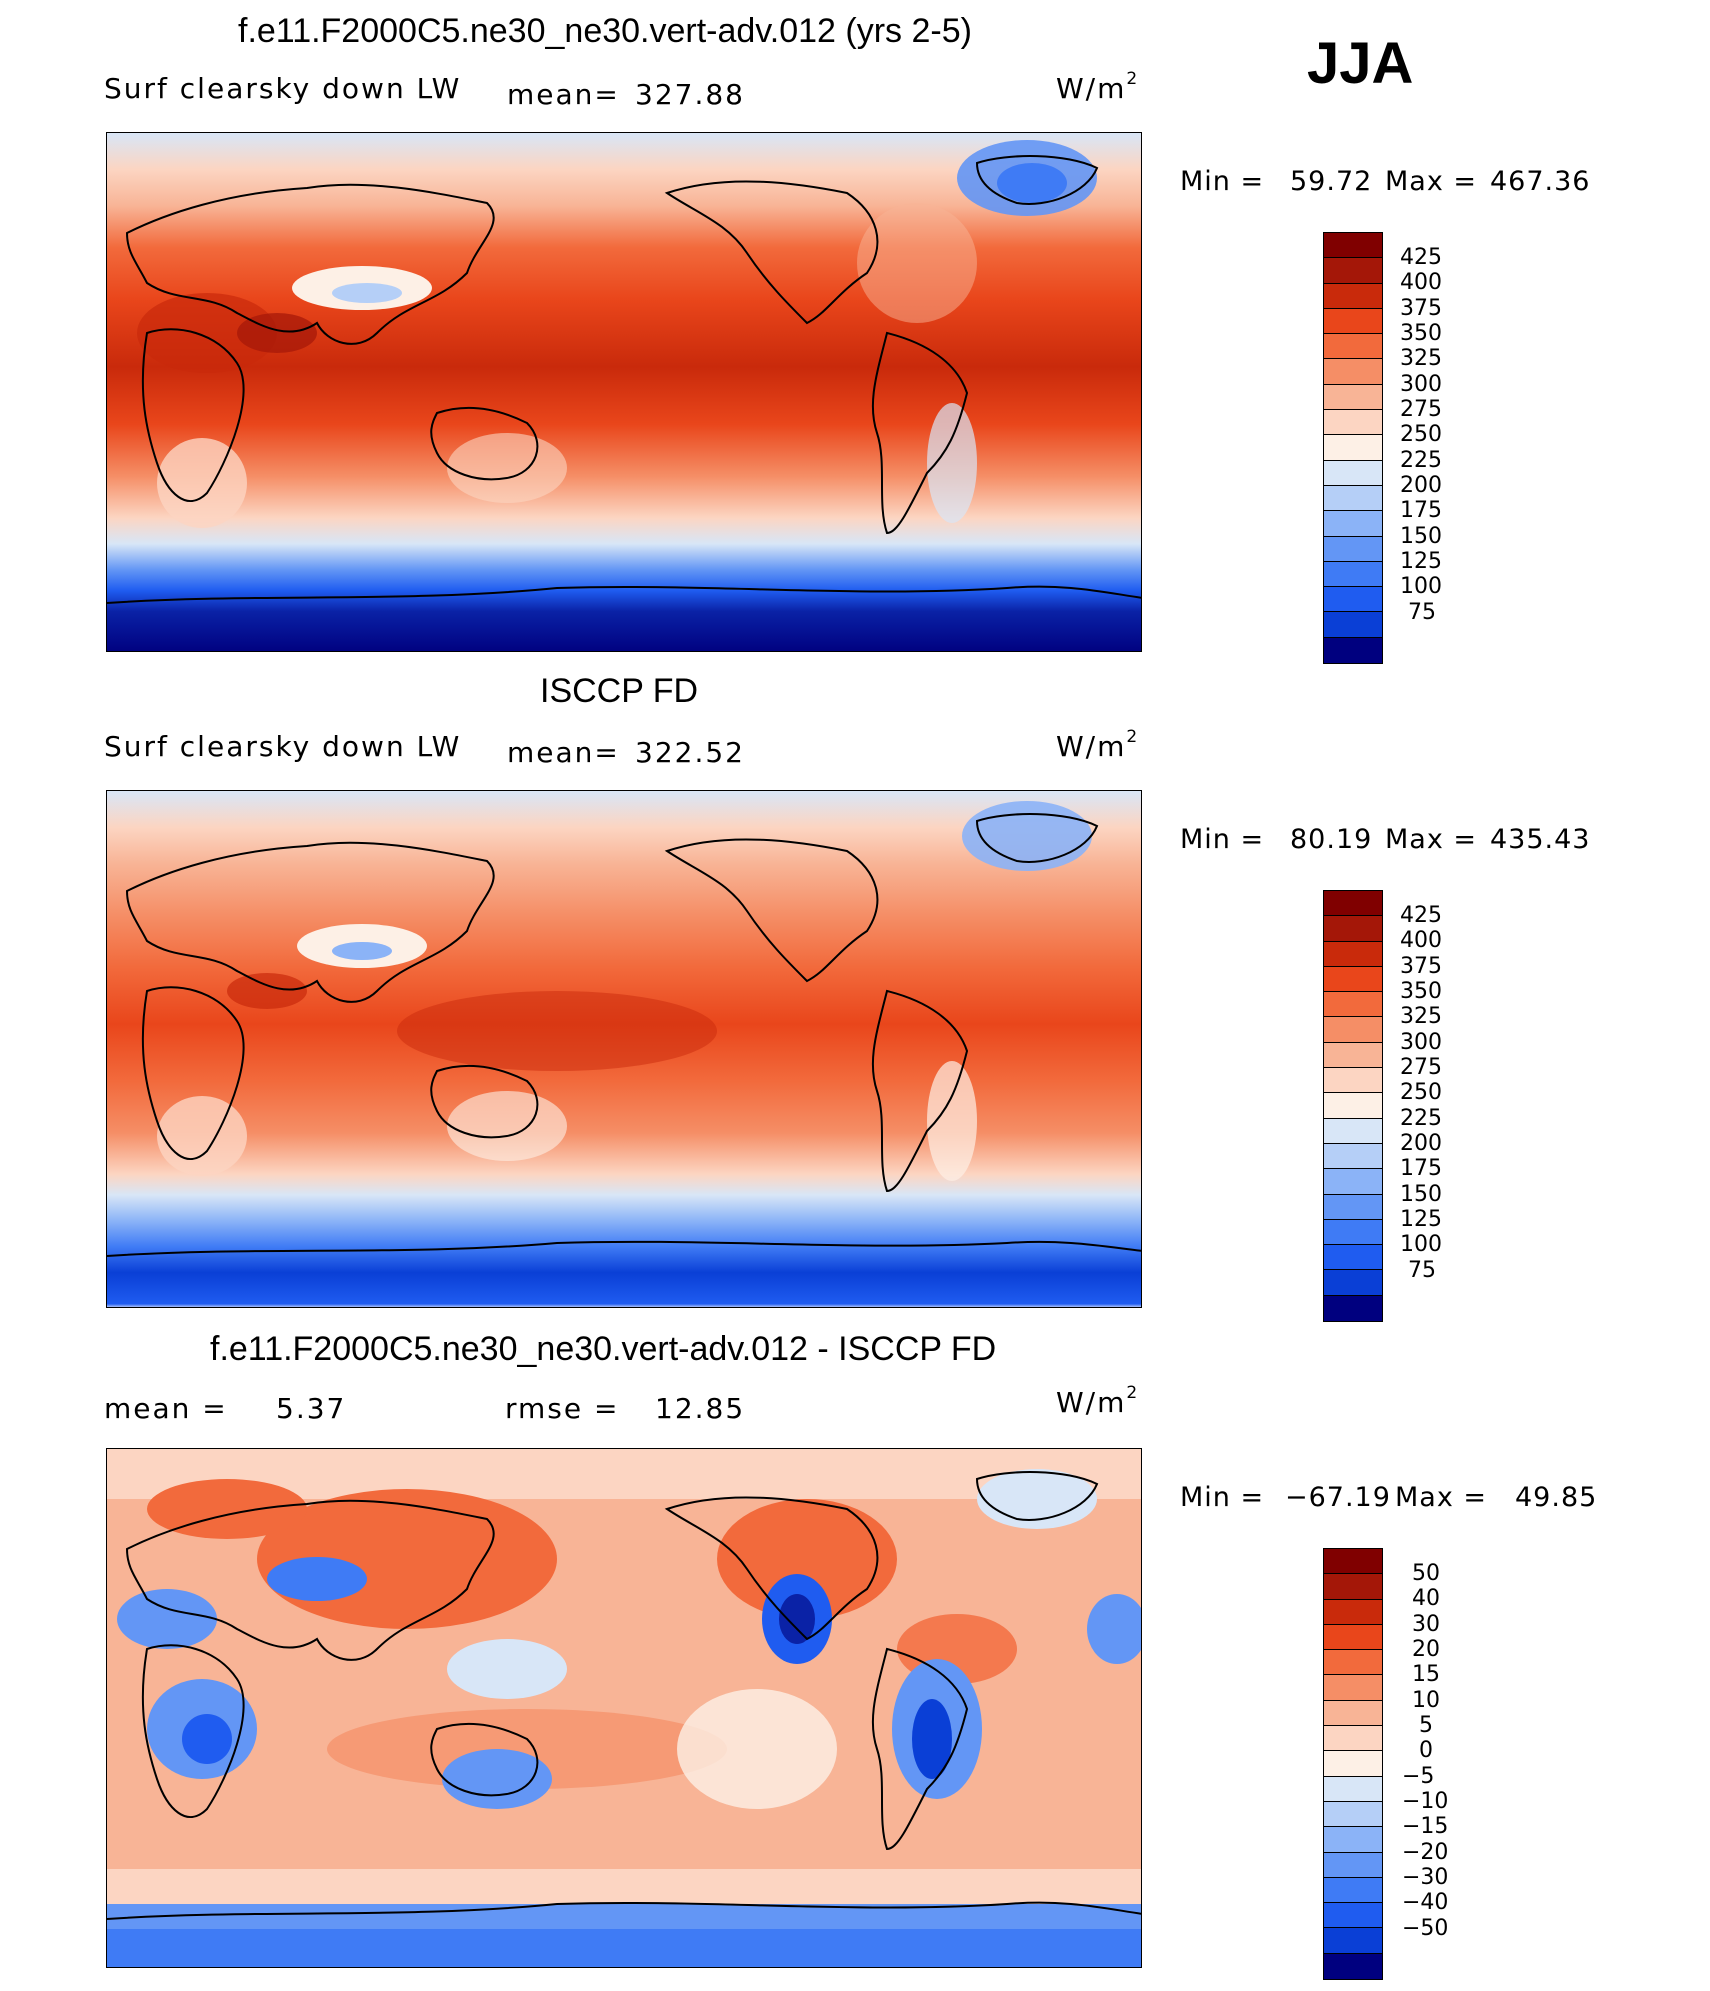 The height and width of the screenshot is (1991, 1710). I want to click on panel3-min-value: −67.19, so click(1338, 1497).